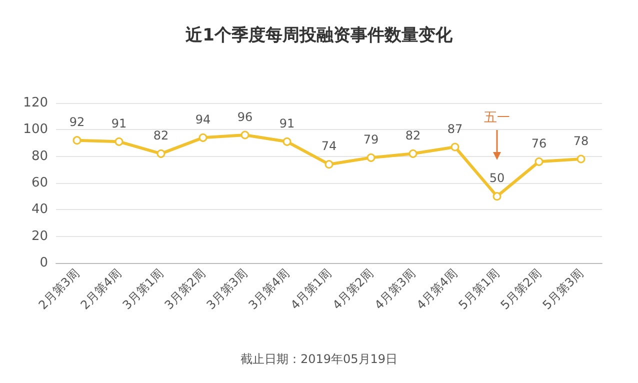  Describe the element at coordinates (497, 118) in the screenshot. I see `annotation: 五一` at that location.